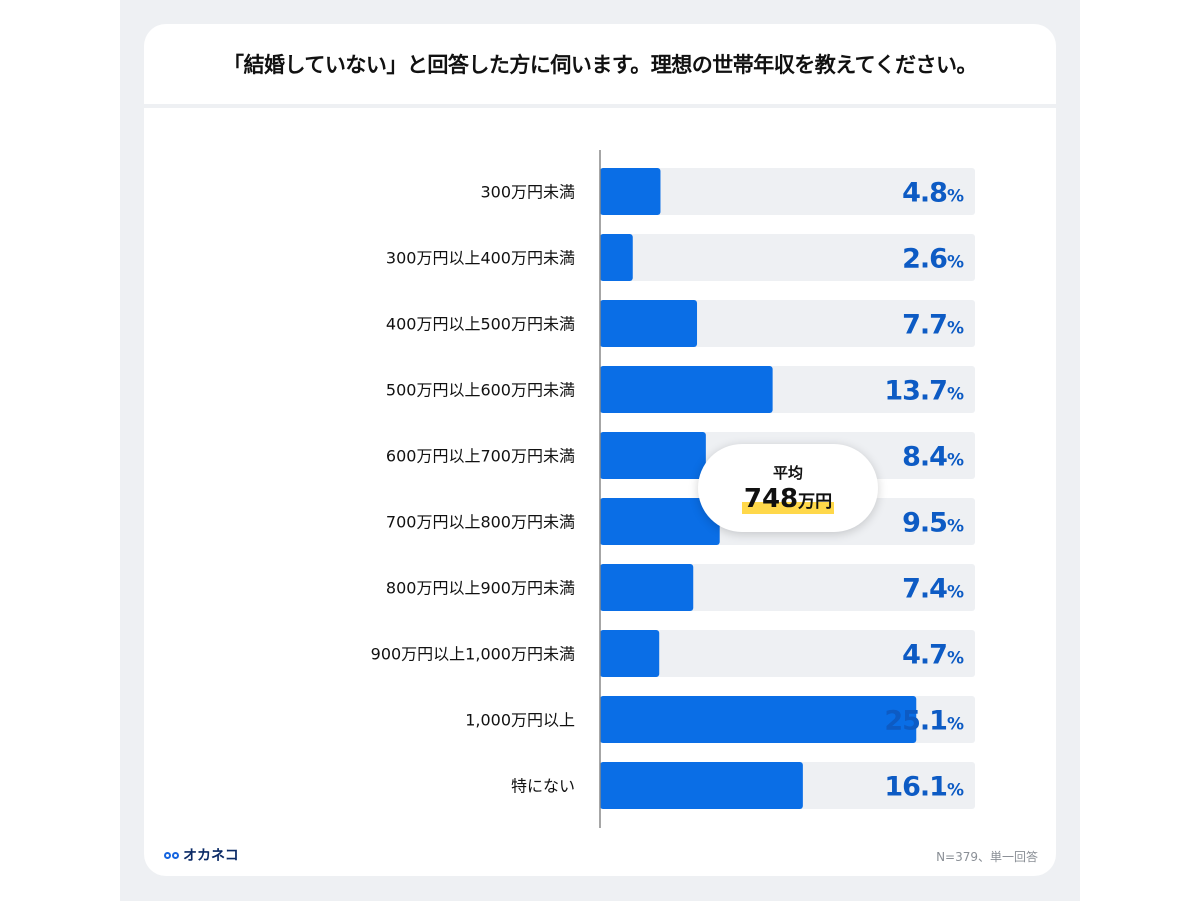  What do you see at coordinates (520, 720) in the screenshot?
I see `category-label: 1,000万円以上` at bounding box center [520, 720].